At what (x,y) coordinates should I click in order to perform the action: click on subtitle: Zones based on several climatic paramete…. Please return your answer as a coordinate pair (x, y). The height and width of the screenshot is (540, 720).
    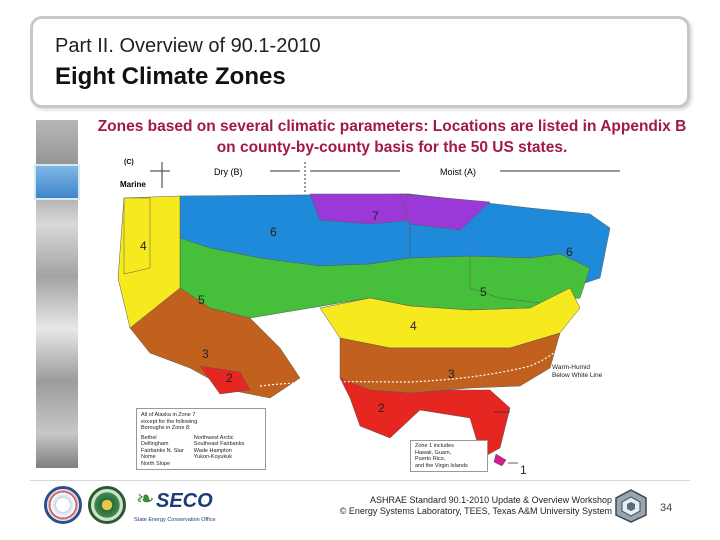
    Looking at the image, I should click on (392, 137).